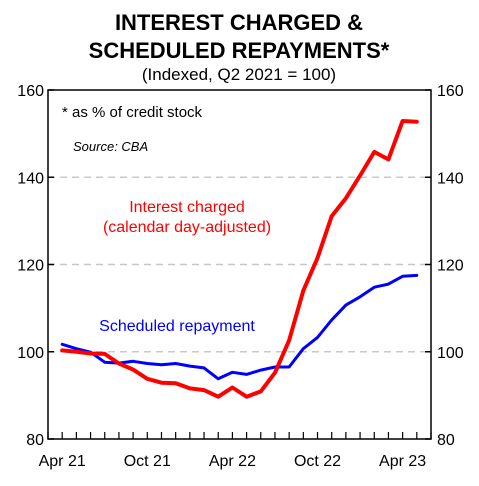  Describe the element at coordinates (110, 146) in the screenshot. I see `source-note: Source: CBA` at that location.